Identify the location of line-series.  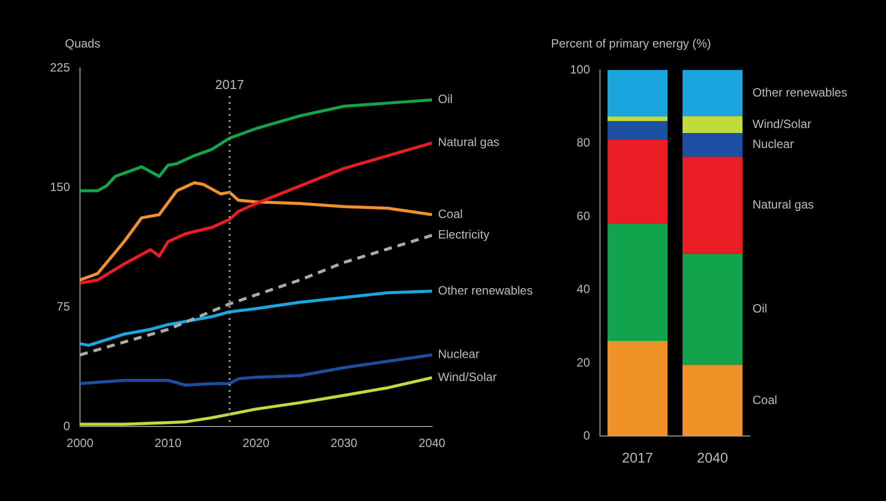
(256, 295).